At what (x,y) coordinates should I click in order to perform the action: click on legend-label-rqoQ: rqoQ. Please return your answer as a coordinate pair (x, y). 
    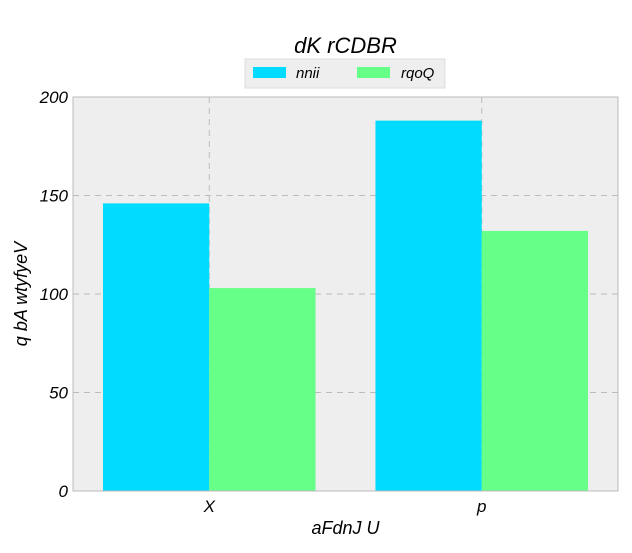
    Looking at the image, I should click on (418, 73).